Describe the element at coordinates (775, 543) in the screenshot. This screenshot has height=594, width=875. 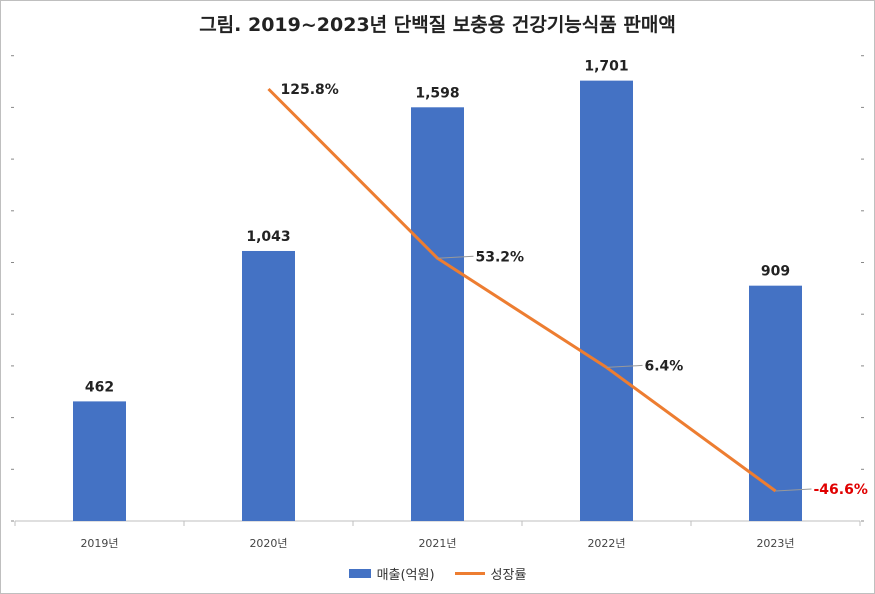
I see `x-tick-label: 2023년` at that location.